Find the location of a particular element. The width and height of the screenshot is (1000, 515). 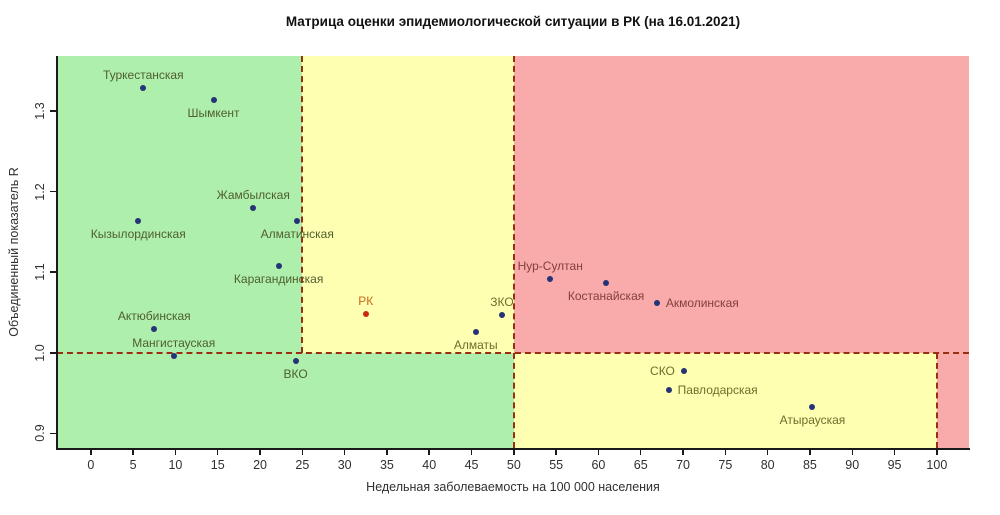

data-point-label: Атырауская is located at coordinates (812, 419).